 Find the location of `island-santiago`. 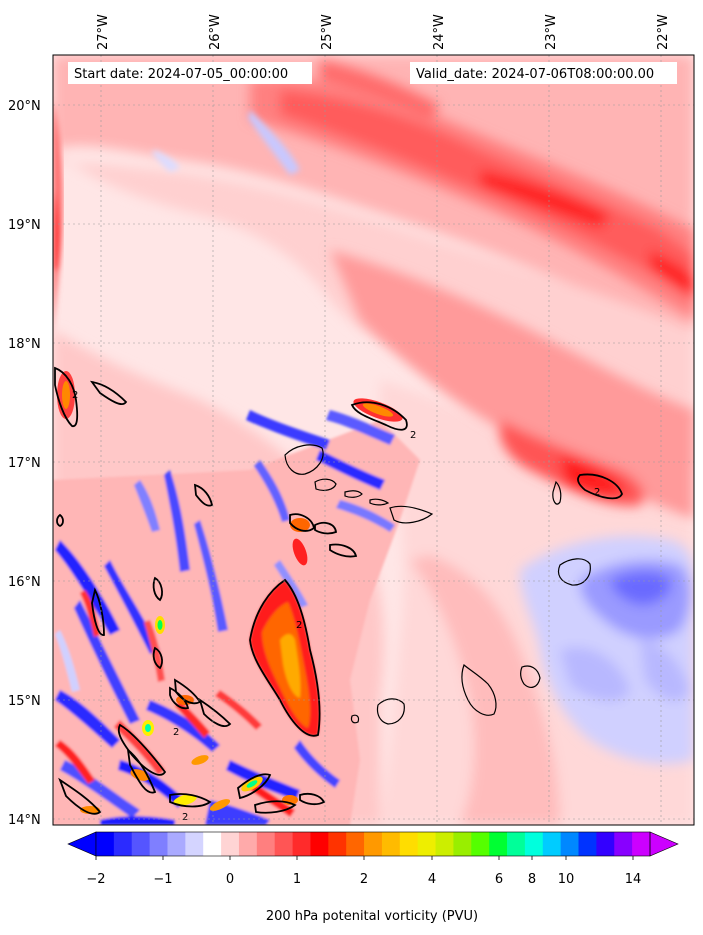

island-santiago is located at coordinates (479, 689).